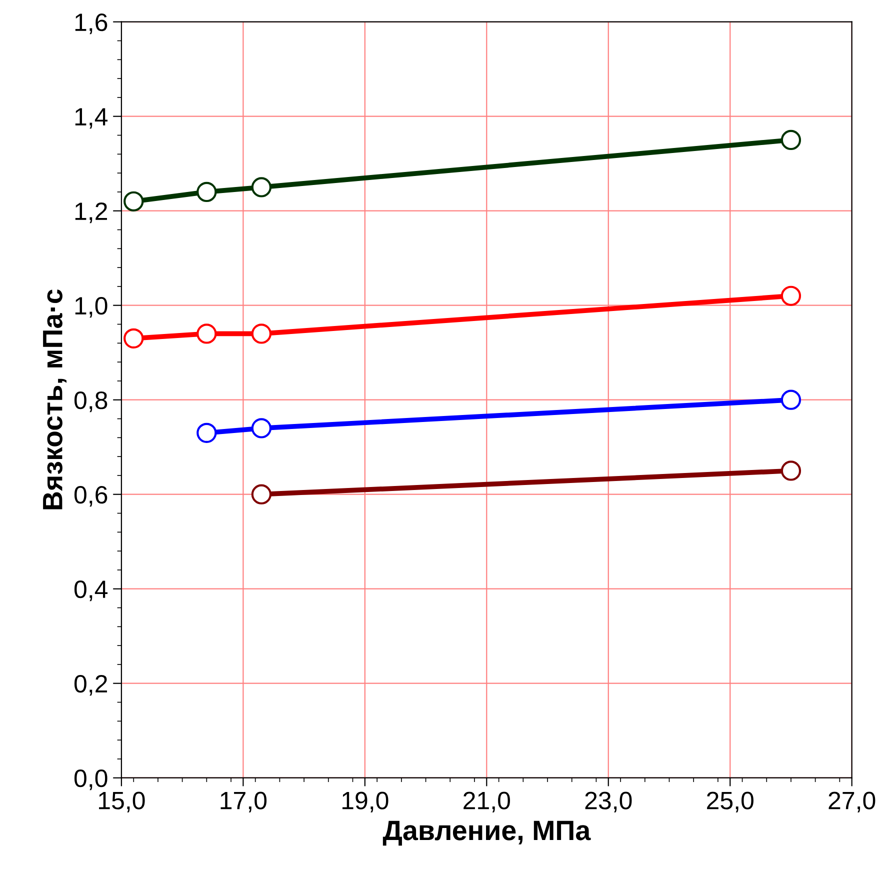 This screenshot has height=874, width=880. I want to click on y-axis-title: Вязкость, мПа·с, so click(54, 399).